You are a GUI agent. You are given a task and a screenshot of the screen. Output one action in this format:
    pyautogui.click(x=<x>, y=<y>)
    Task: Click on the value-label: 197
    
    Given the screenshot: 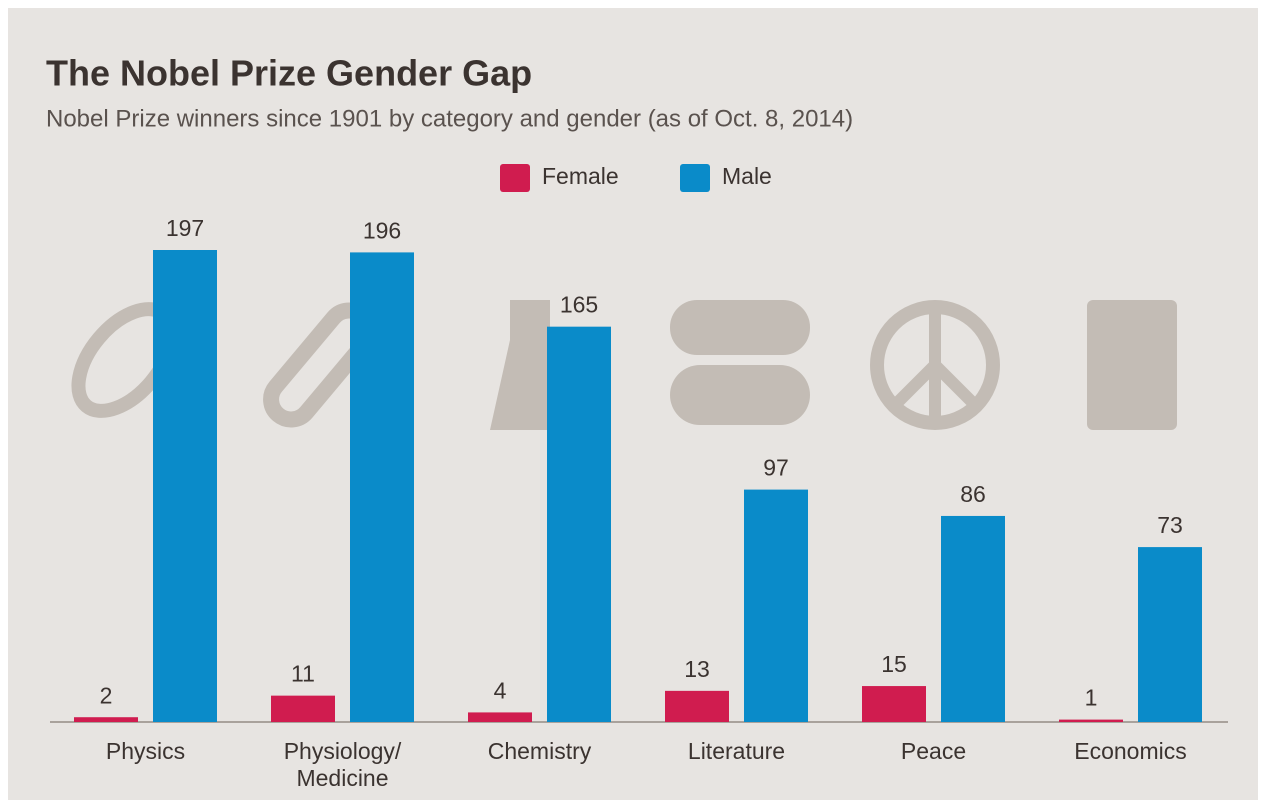 What is the action you would take?
    pyautogui.click(x=185, y=228)
    